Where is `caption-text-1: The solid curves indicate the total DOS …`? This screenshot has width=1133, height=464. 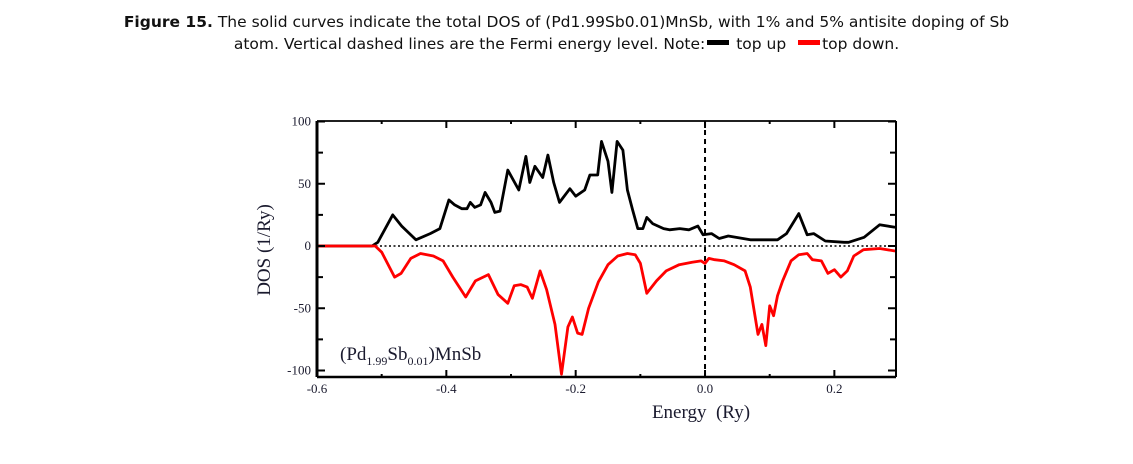 caption-text-1: The solid curves indicate the total DOS … is located at coordinates (613, 22).